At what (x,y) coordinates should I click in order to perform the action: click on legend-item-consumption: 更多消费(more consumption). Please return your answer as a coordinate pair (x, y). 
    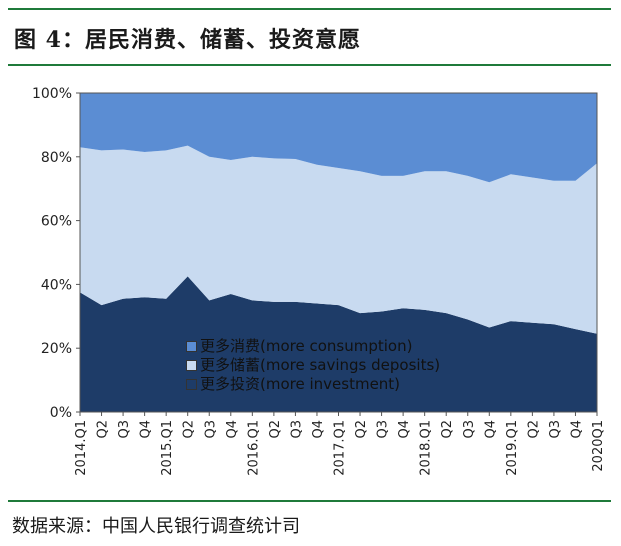
    Looking at the image, I should click on (313, 346).